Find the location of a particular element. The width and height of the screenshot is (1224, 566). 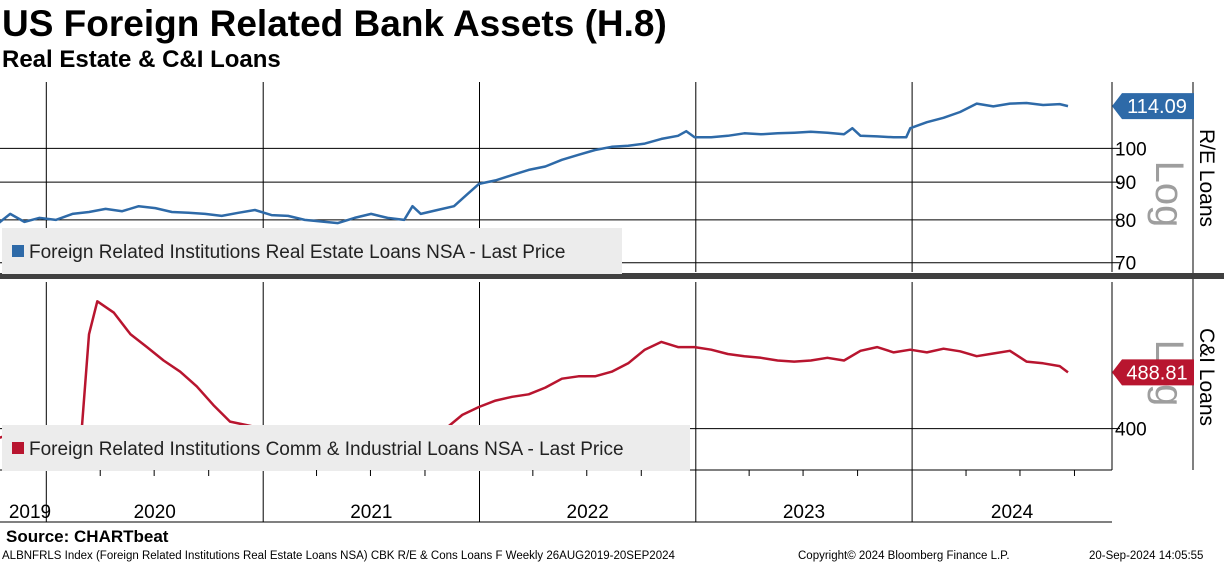

panel-separator is located at coordinates (612, 276).